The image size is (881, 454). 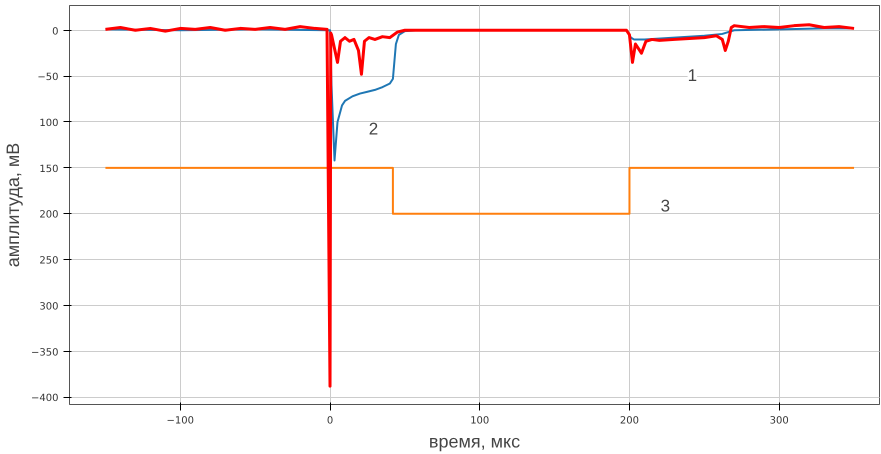 I want to click on y-axis-title: амплитуда, мВ, so click(x=13, y=205).